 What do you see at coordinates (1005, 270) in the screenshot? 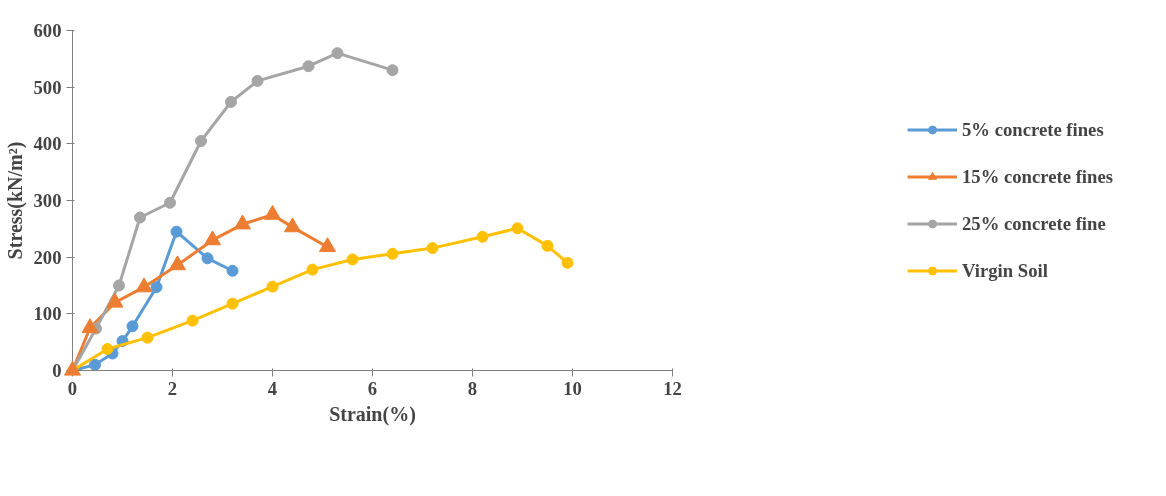
I see `legend-label: Virgin Soil` at bounding box center [1005, 270].